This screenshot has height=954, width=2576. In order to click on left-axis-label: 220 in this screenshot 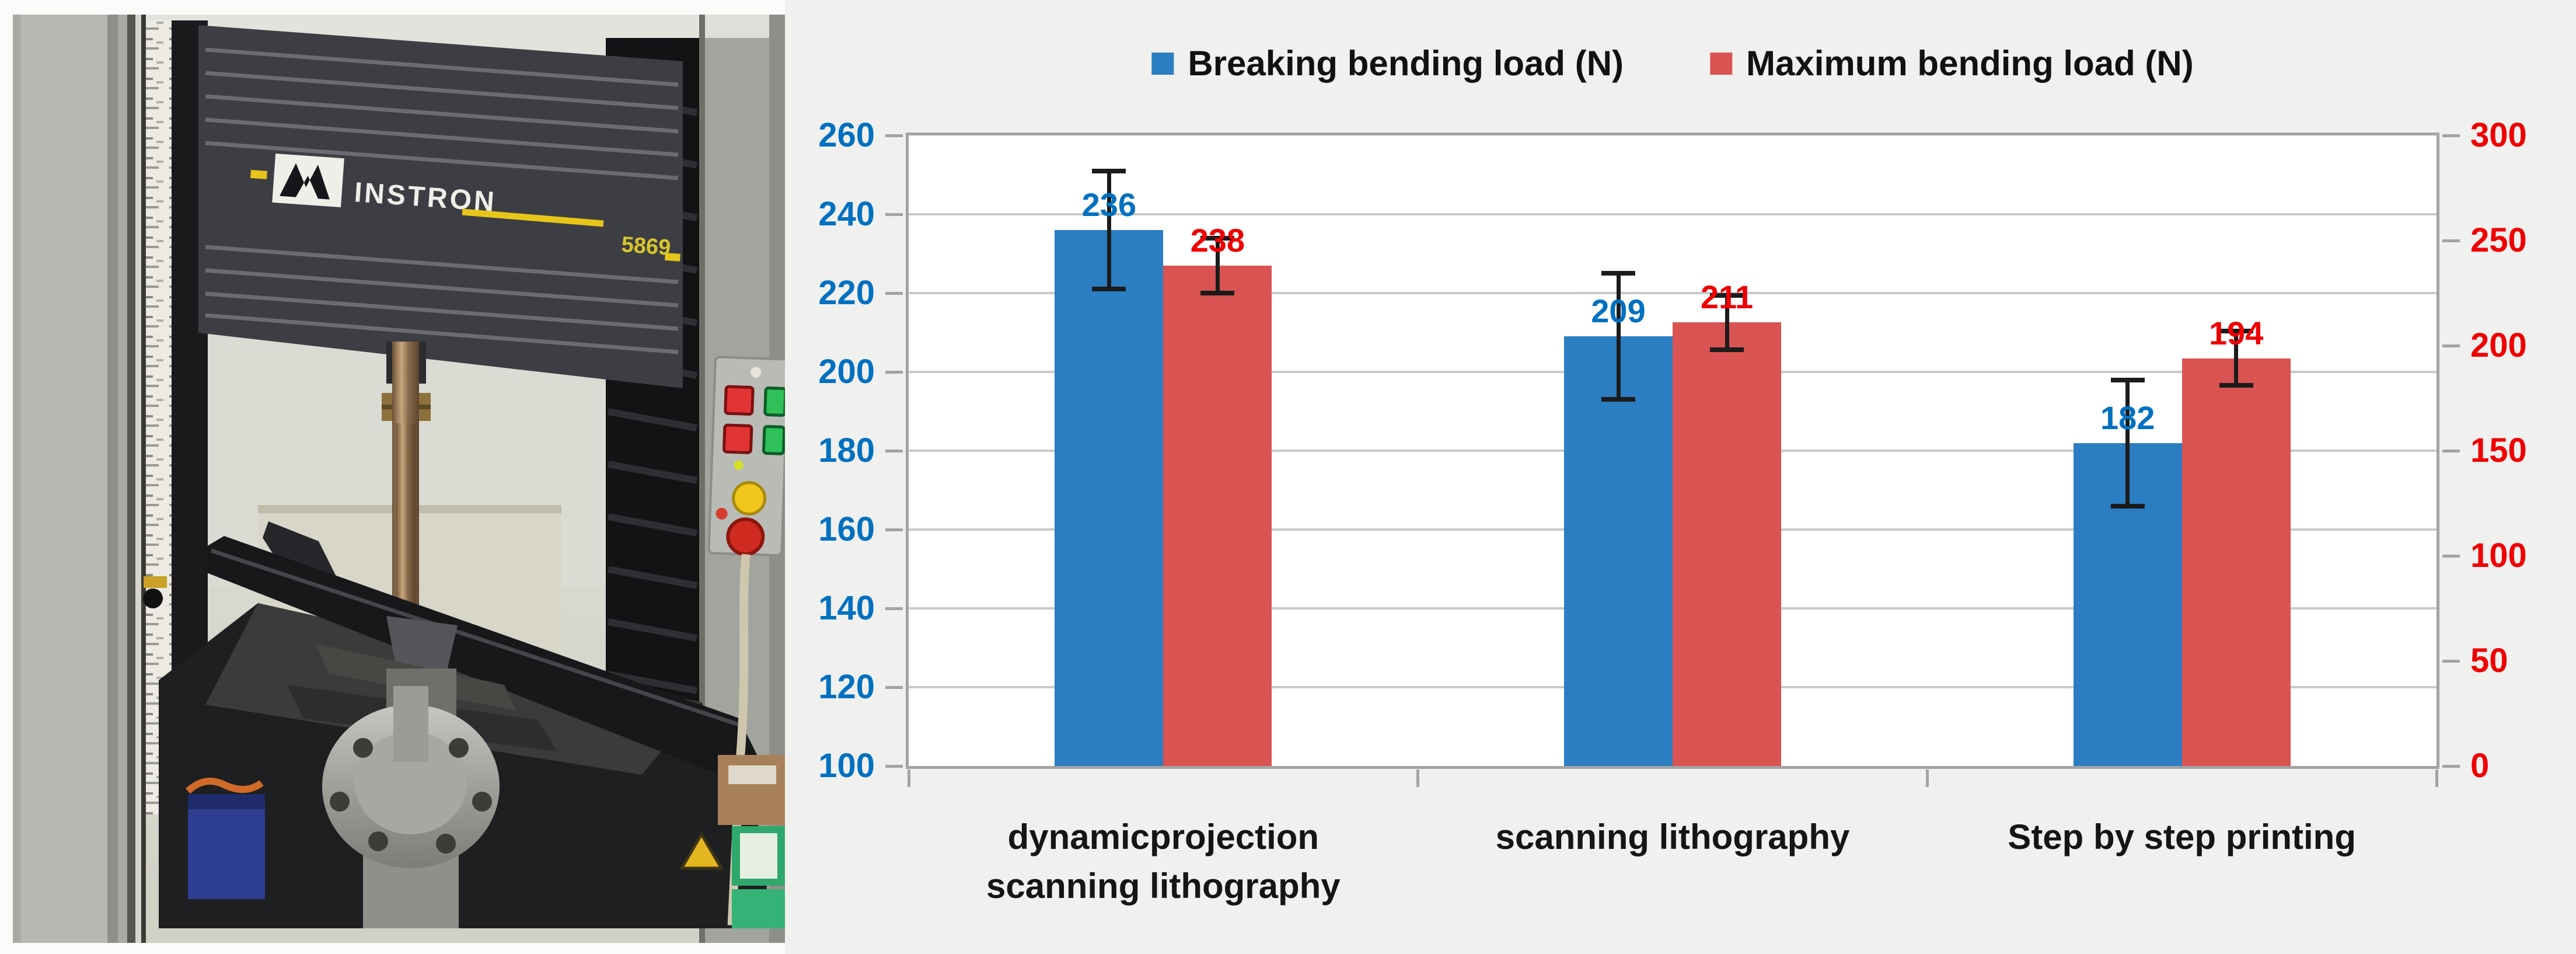, I will do `click(846, 293)`.